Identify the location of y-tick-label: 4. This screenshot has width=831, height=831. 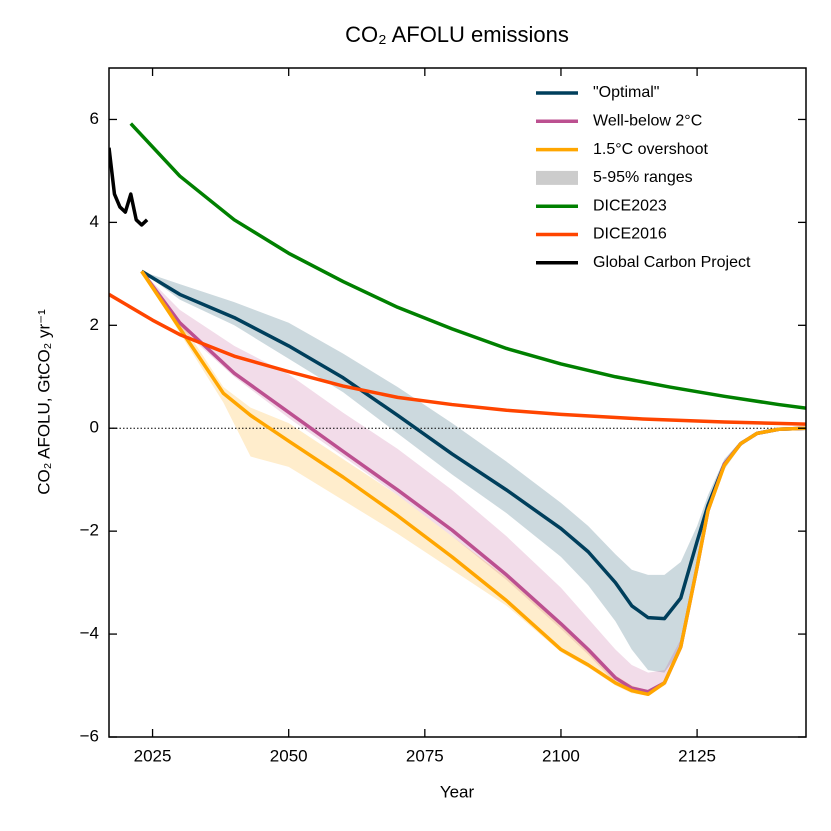
(94, 221).